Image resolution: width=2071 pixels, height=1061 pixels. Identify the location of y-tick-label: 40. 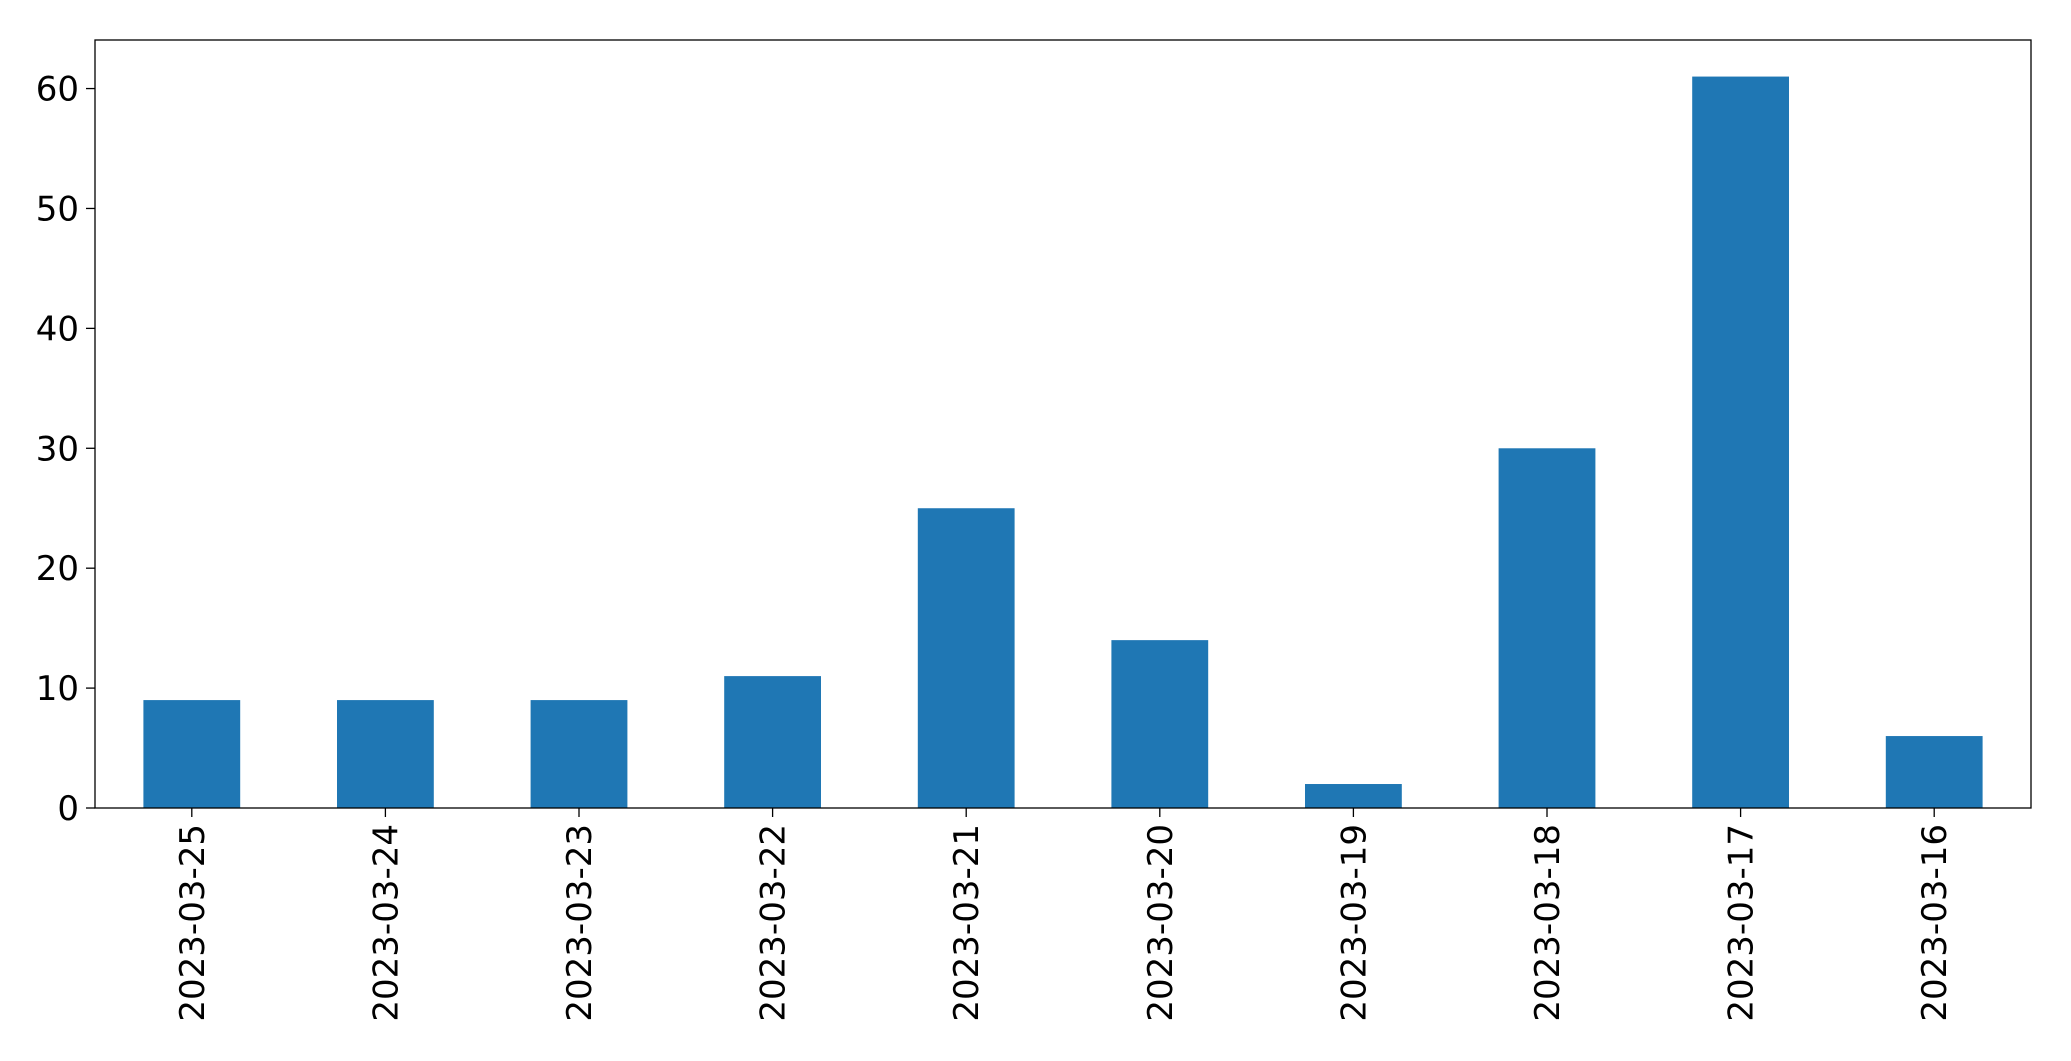
(57, 329).